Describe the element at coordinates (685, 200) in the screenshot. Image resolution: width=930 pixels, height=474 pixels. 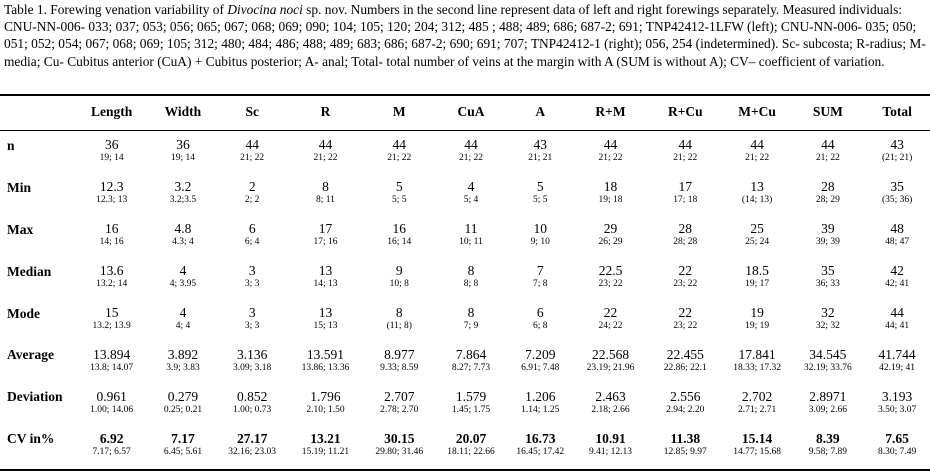
I see `cell-left-right: 17; 18` at that location.